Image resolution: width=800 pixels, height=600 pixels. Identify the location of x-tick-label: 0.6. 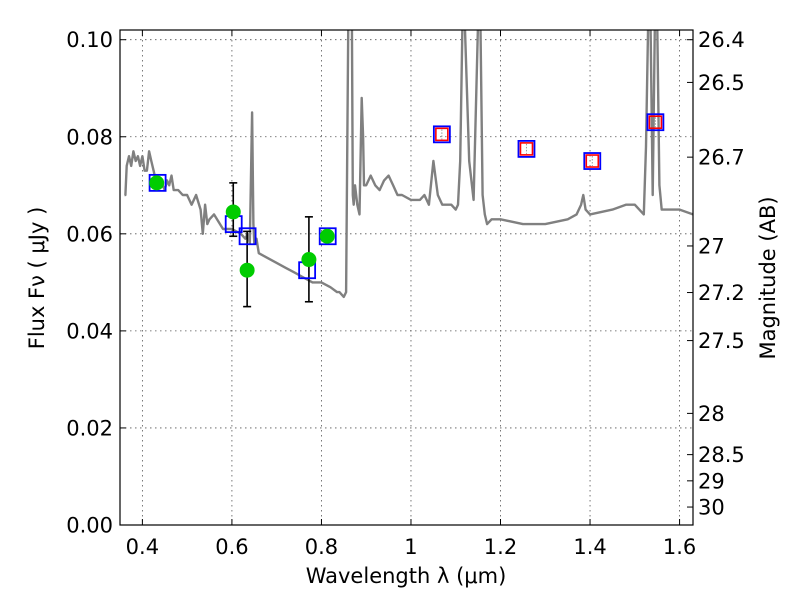
(231, 547).